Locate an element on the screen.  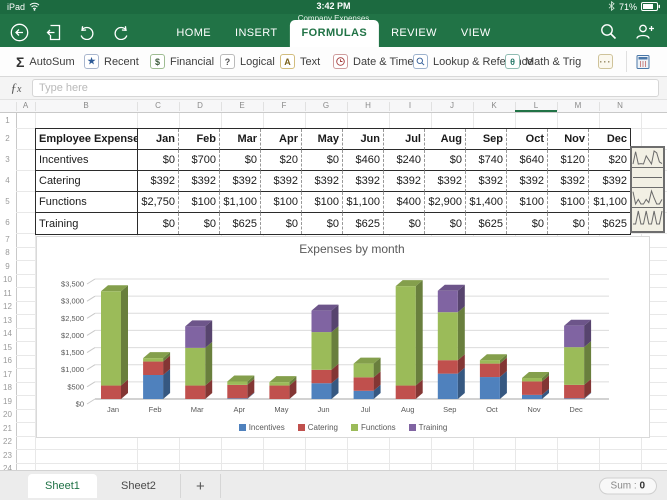
row-header-24: 24 is located at coordinates (7, 467).